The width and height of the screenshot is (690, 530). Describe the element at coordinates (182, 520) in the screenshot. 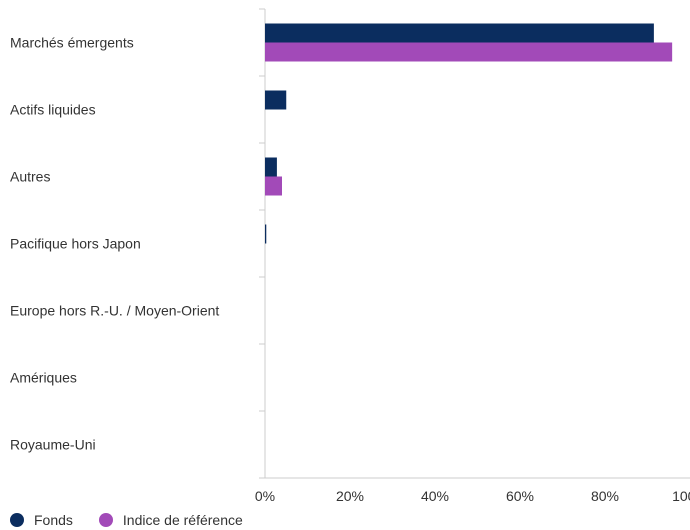

I see `legend-label-indice: Indice de référence` at that location.